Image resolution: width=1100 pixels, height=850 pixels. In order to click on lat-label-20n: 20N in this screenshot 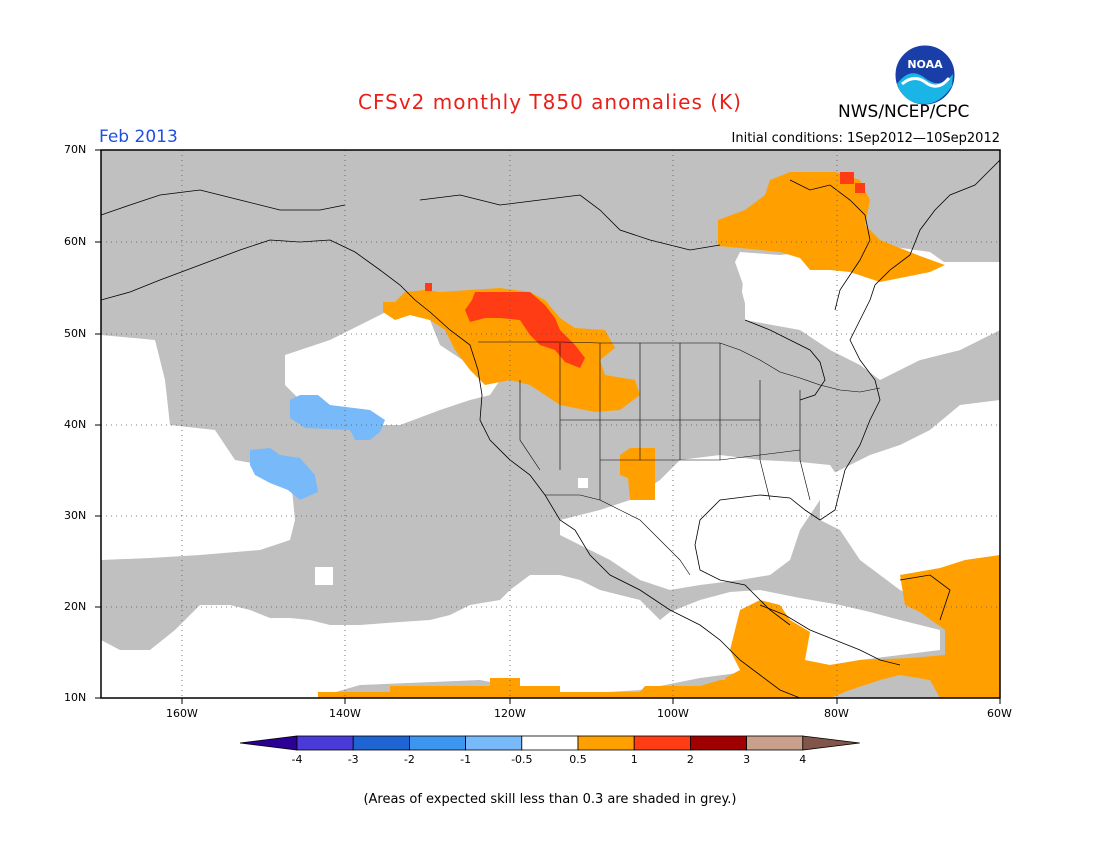, I will do `click(75, 606)`.